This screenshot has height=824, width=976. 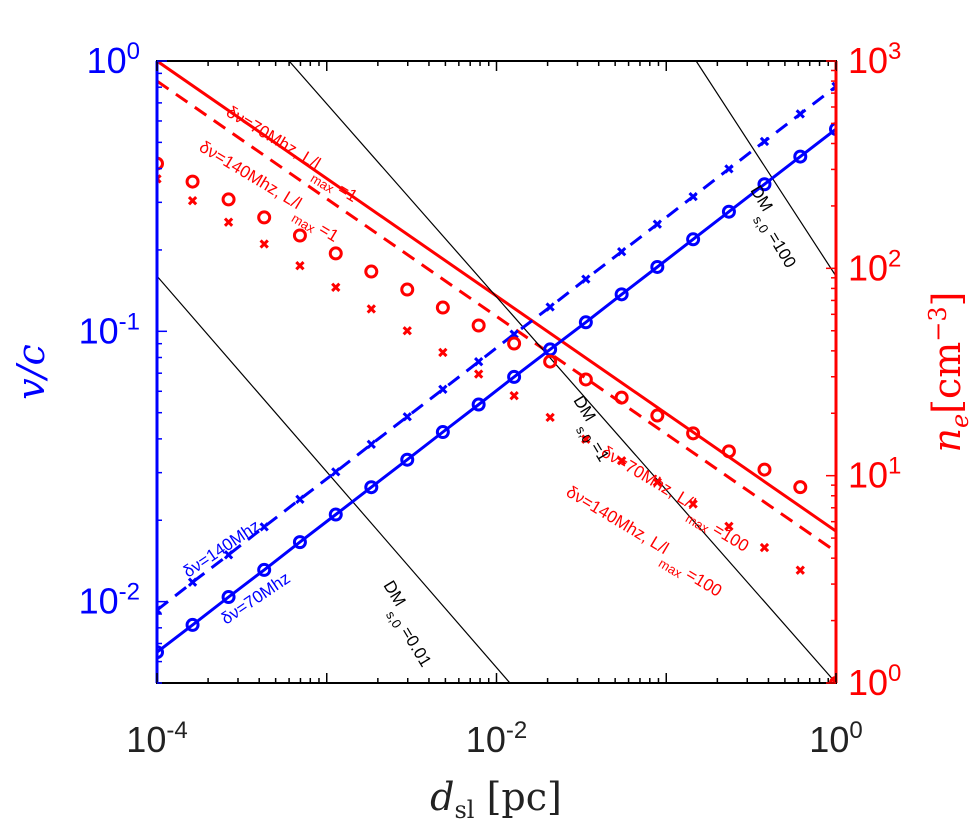 I want to click on annotation-a8: DMs,0 =1, so click(x=590, y=429).